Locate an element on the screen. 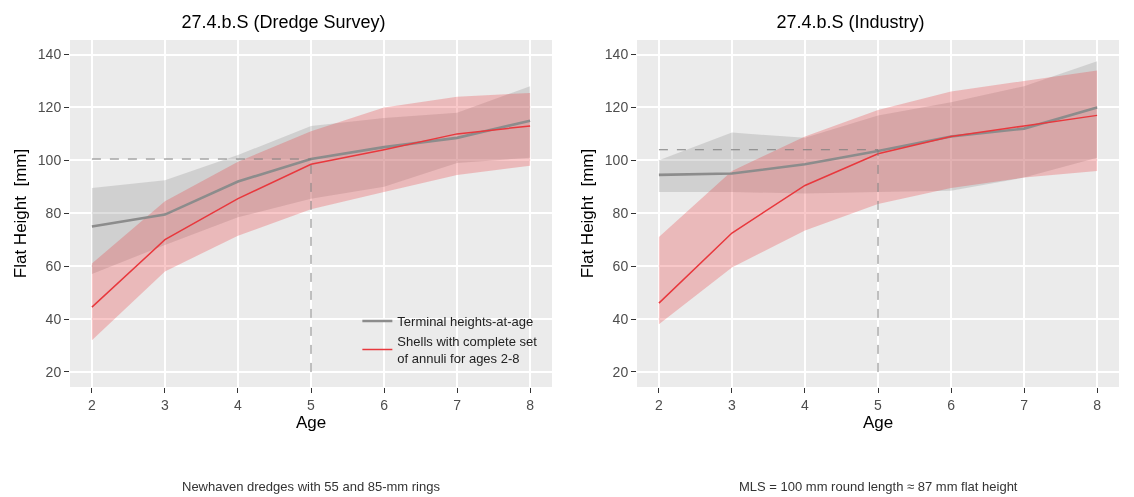 This screenshot has width=1134, height=497. legend-label: Terminal heights-at-age is located at coordinates (465, 322).